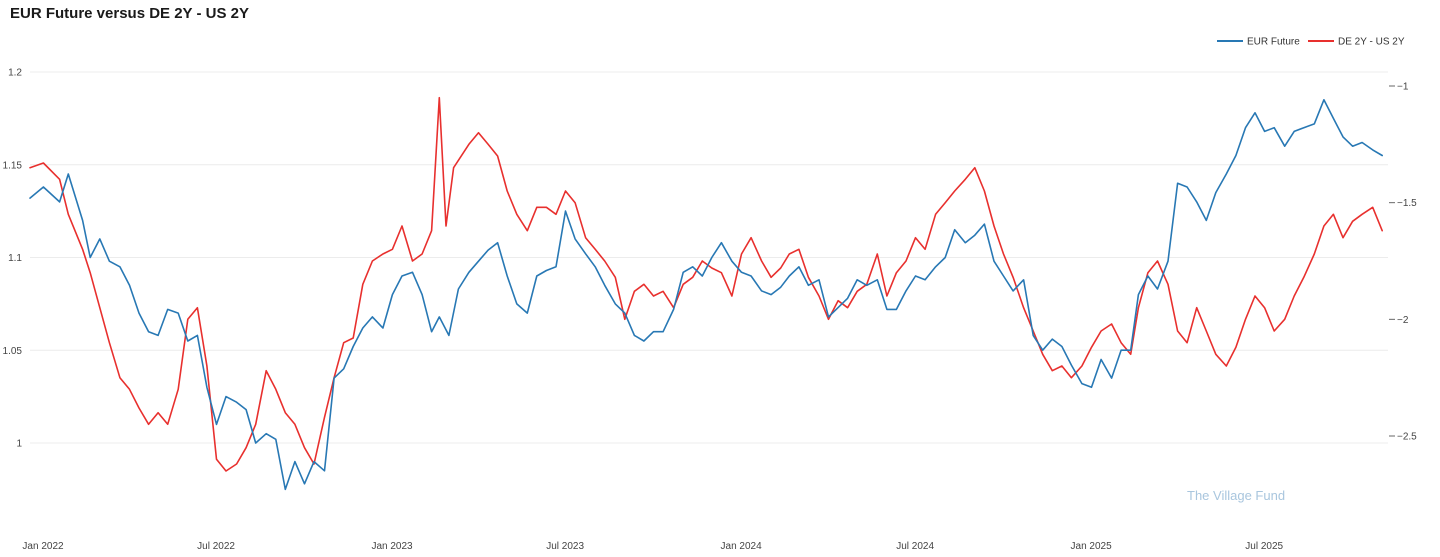  Describe the element at coordinates (15, 73) in the screenshot. I see `left-tick-label: 1.2` at that location.